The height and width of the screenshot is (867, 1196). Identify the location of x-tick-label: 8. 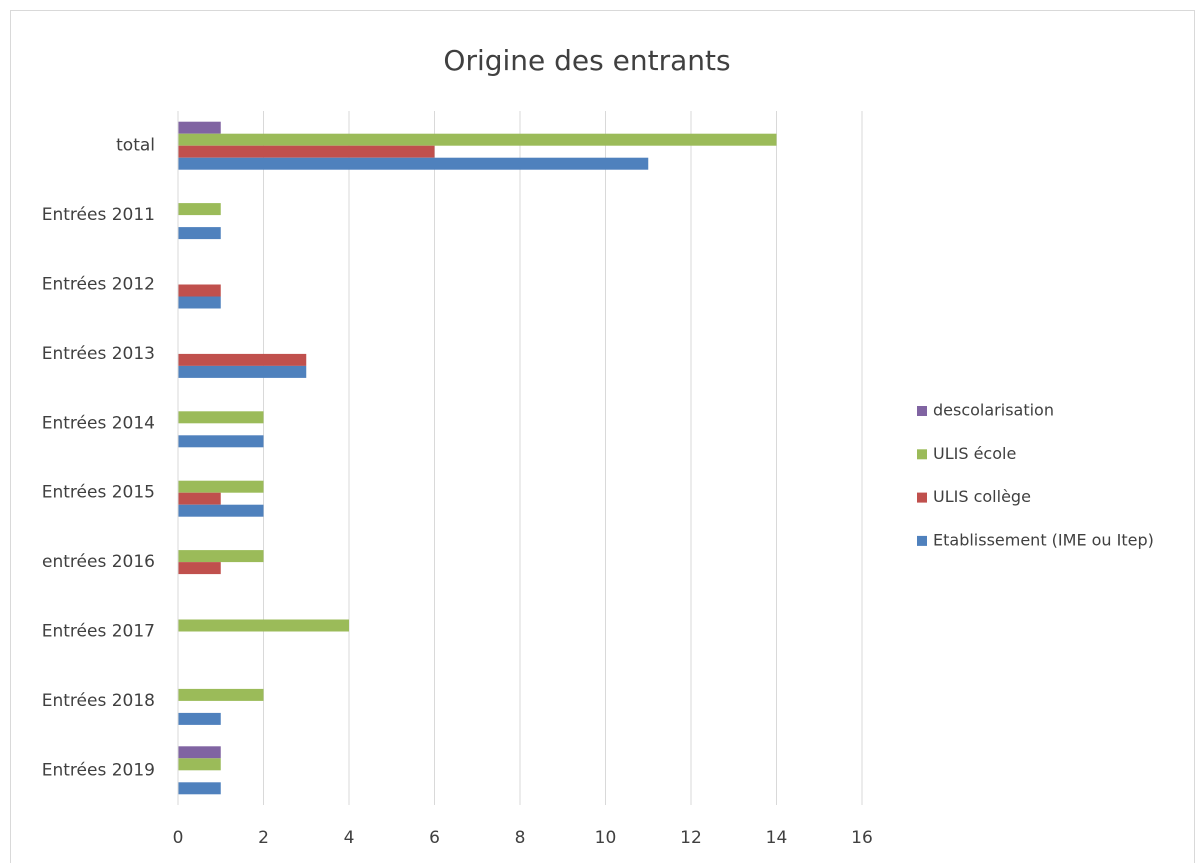
(520, 838).